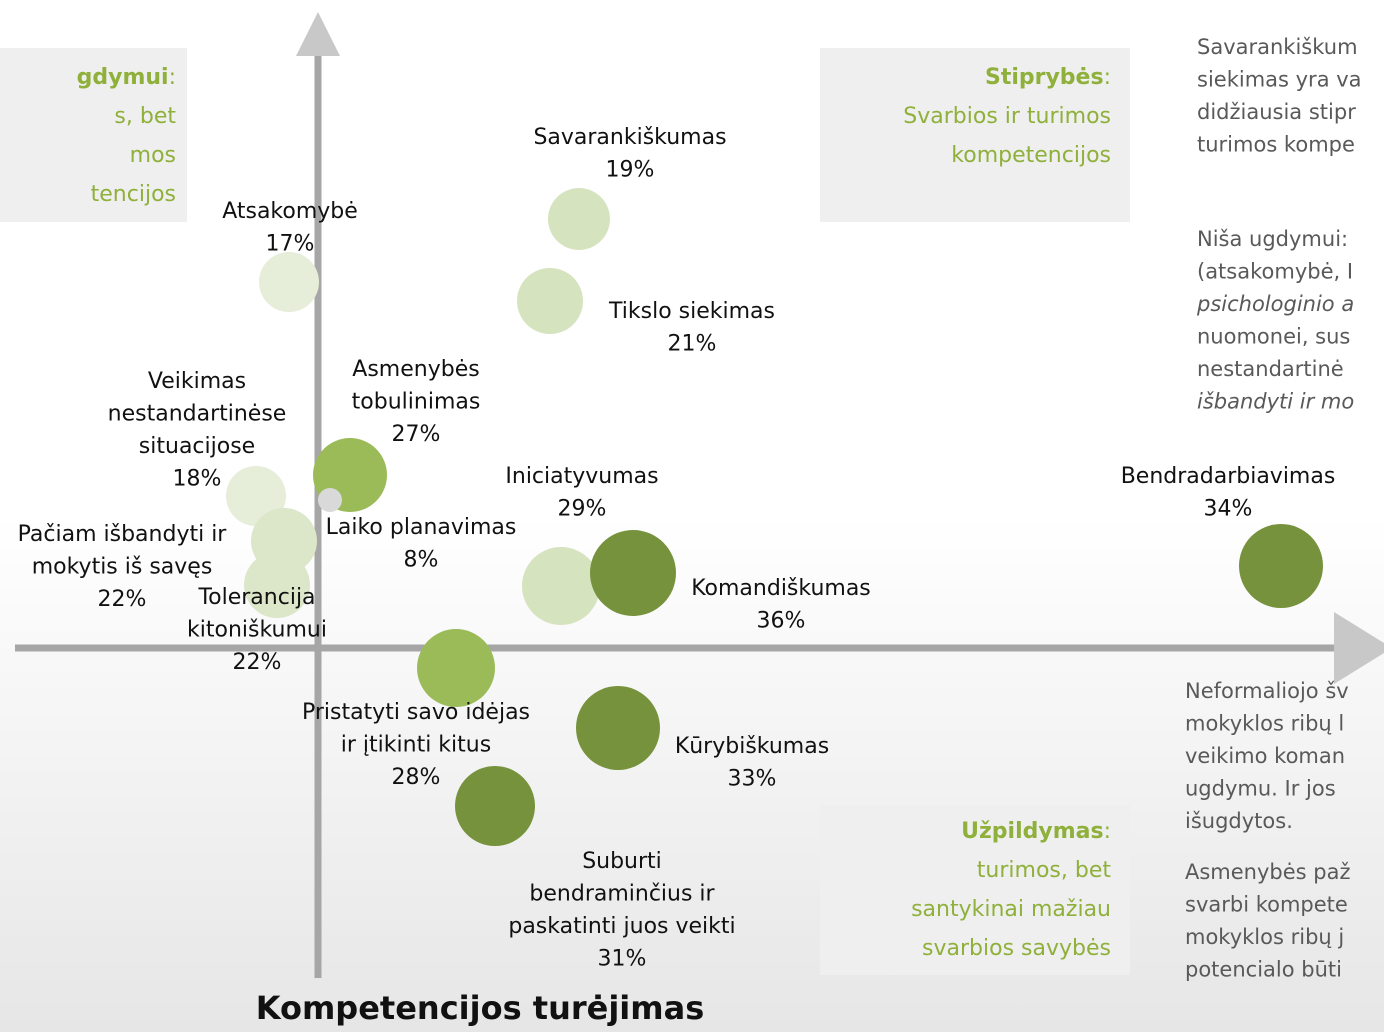 The height and width of the screenshot is (1032, 1384). I want to click on side-text: išugdytos., so click(1239, 821).